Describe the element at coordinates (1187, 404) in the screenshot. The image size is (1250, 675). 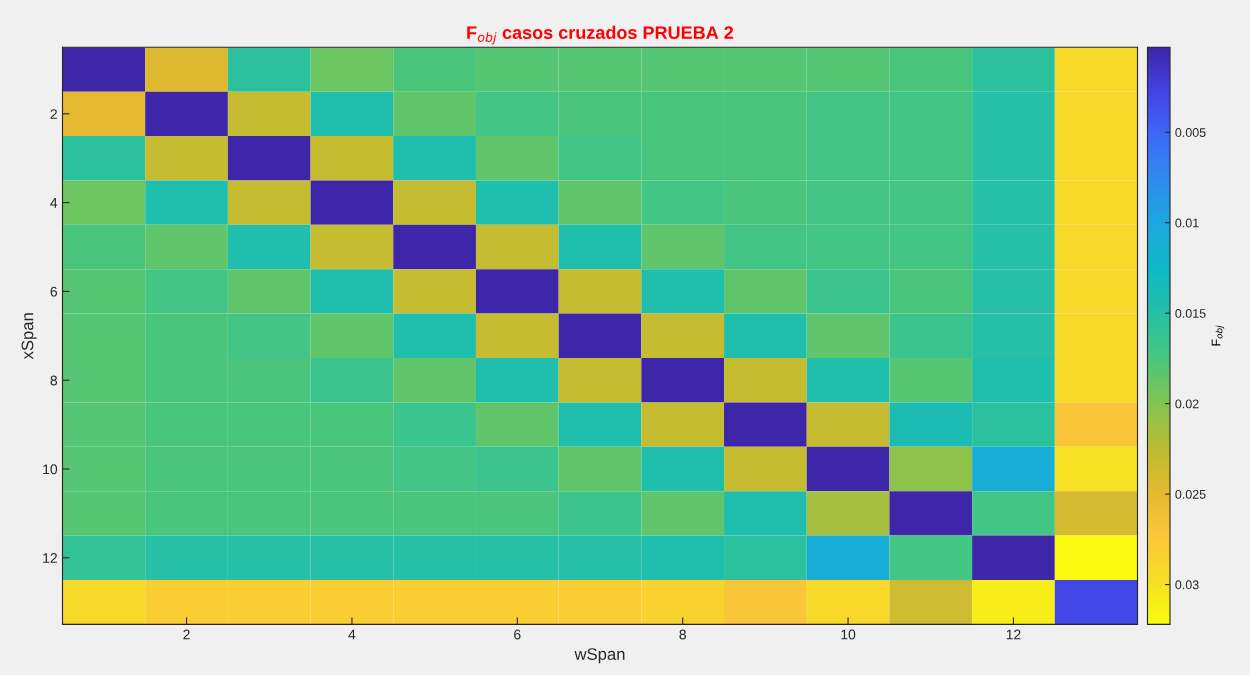
I see `color-bar-label: 0.02` at that location.